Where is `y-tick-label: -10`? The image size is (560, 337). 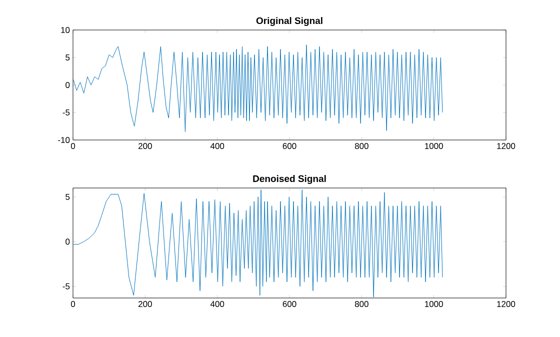
y-tick-label: -10 is located at coordinates (64, 139).